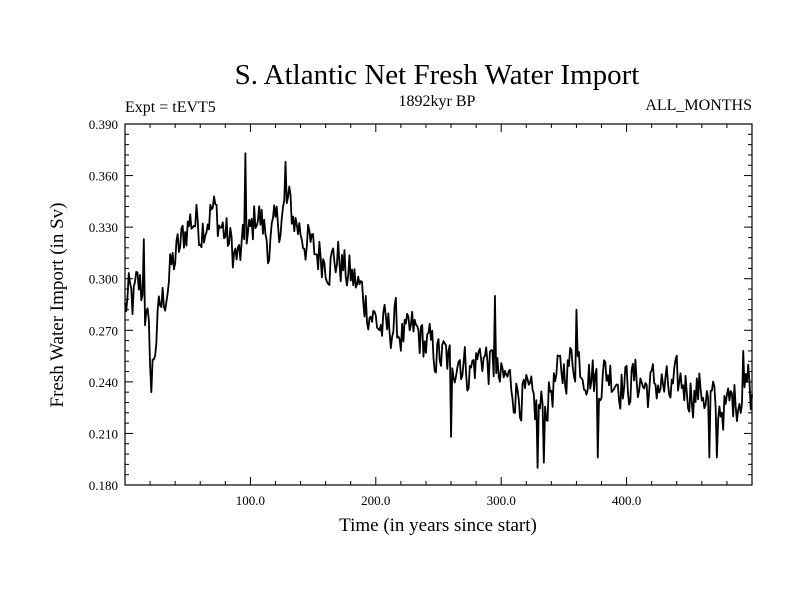  I want to click on months-label: ALL_MONTHS, so click(698, 105).